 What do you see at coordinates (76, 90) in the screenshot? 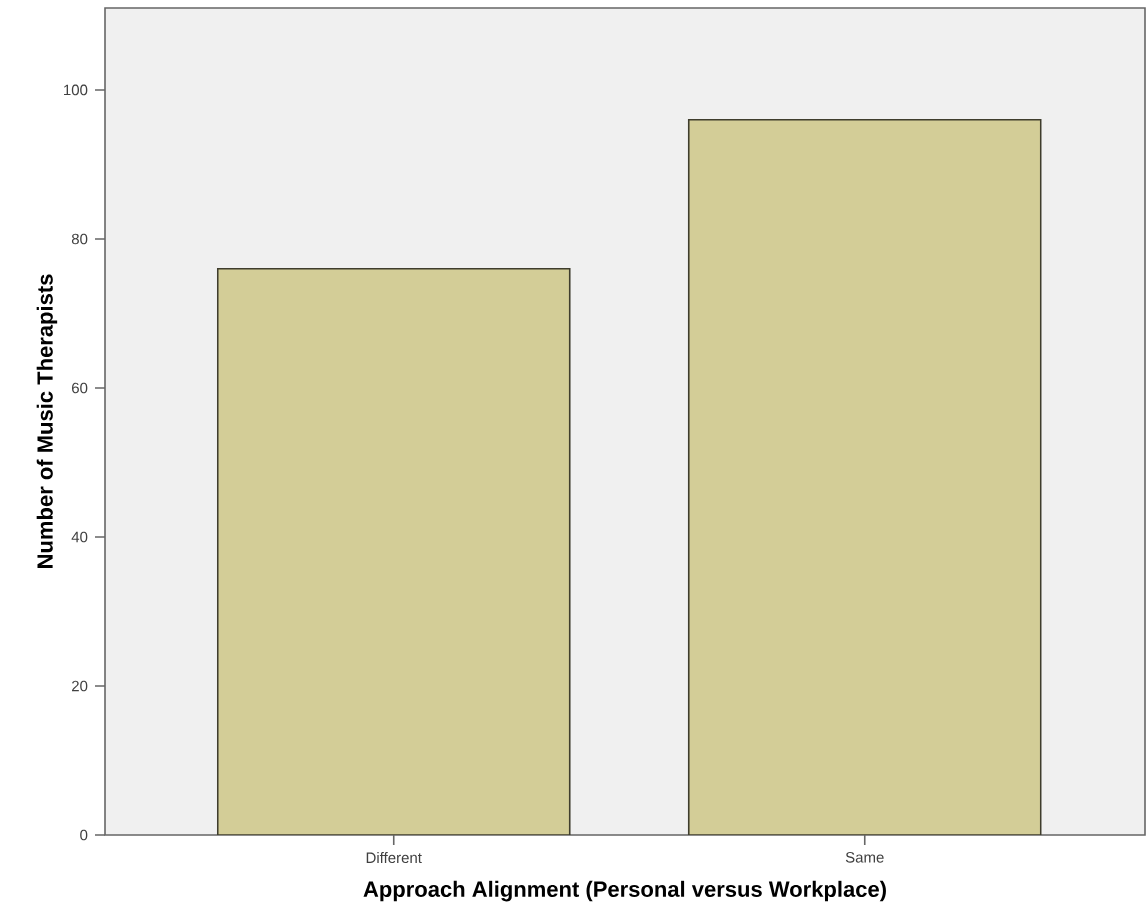
I see `y-tick-label: 100` at bounding box center [76, 90].